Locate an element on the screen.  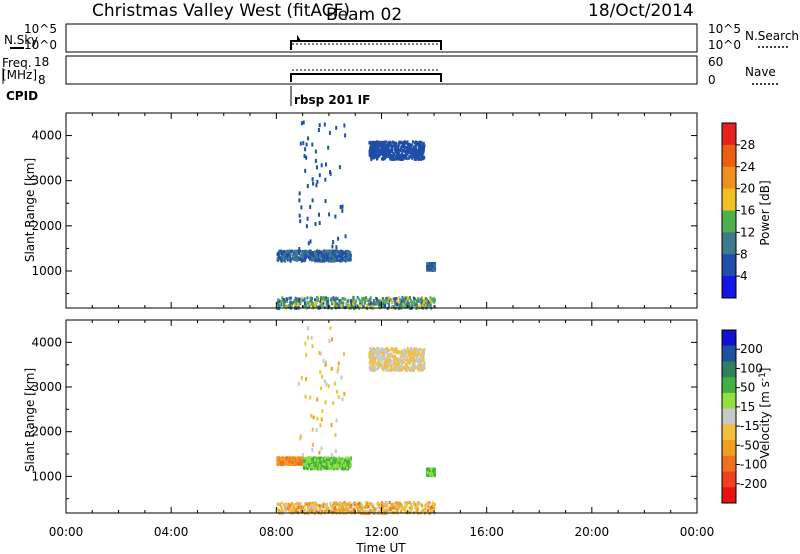
freq-trace is located at coordinates (366, 77).